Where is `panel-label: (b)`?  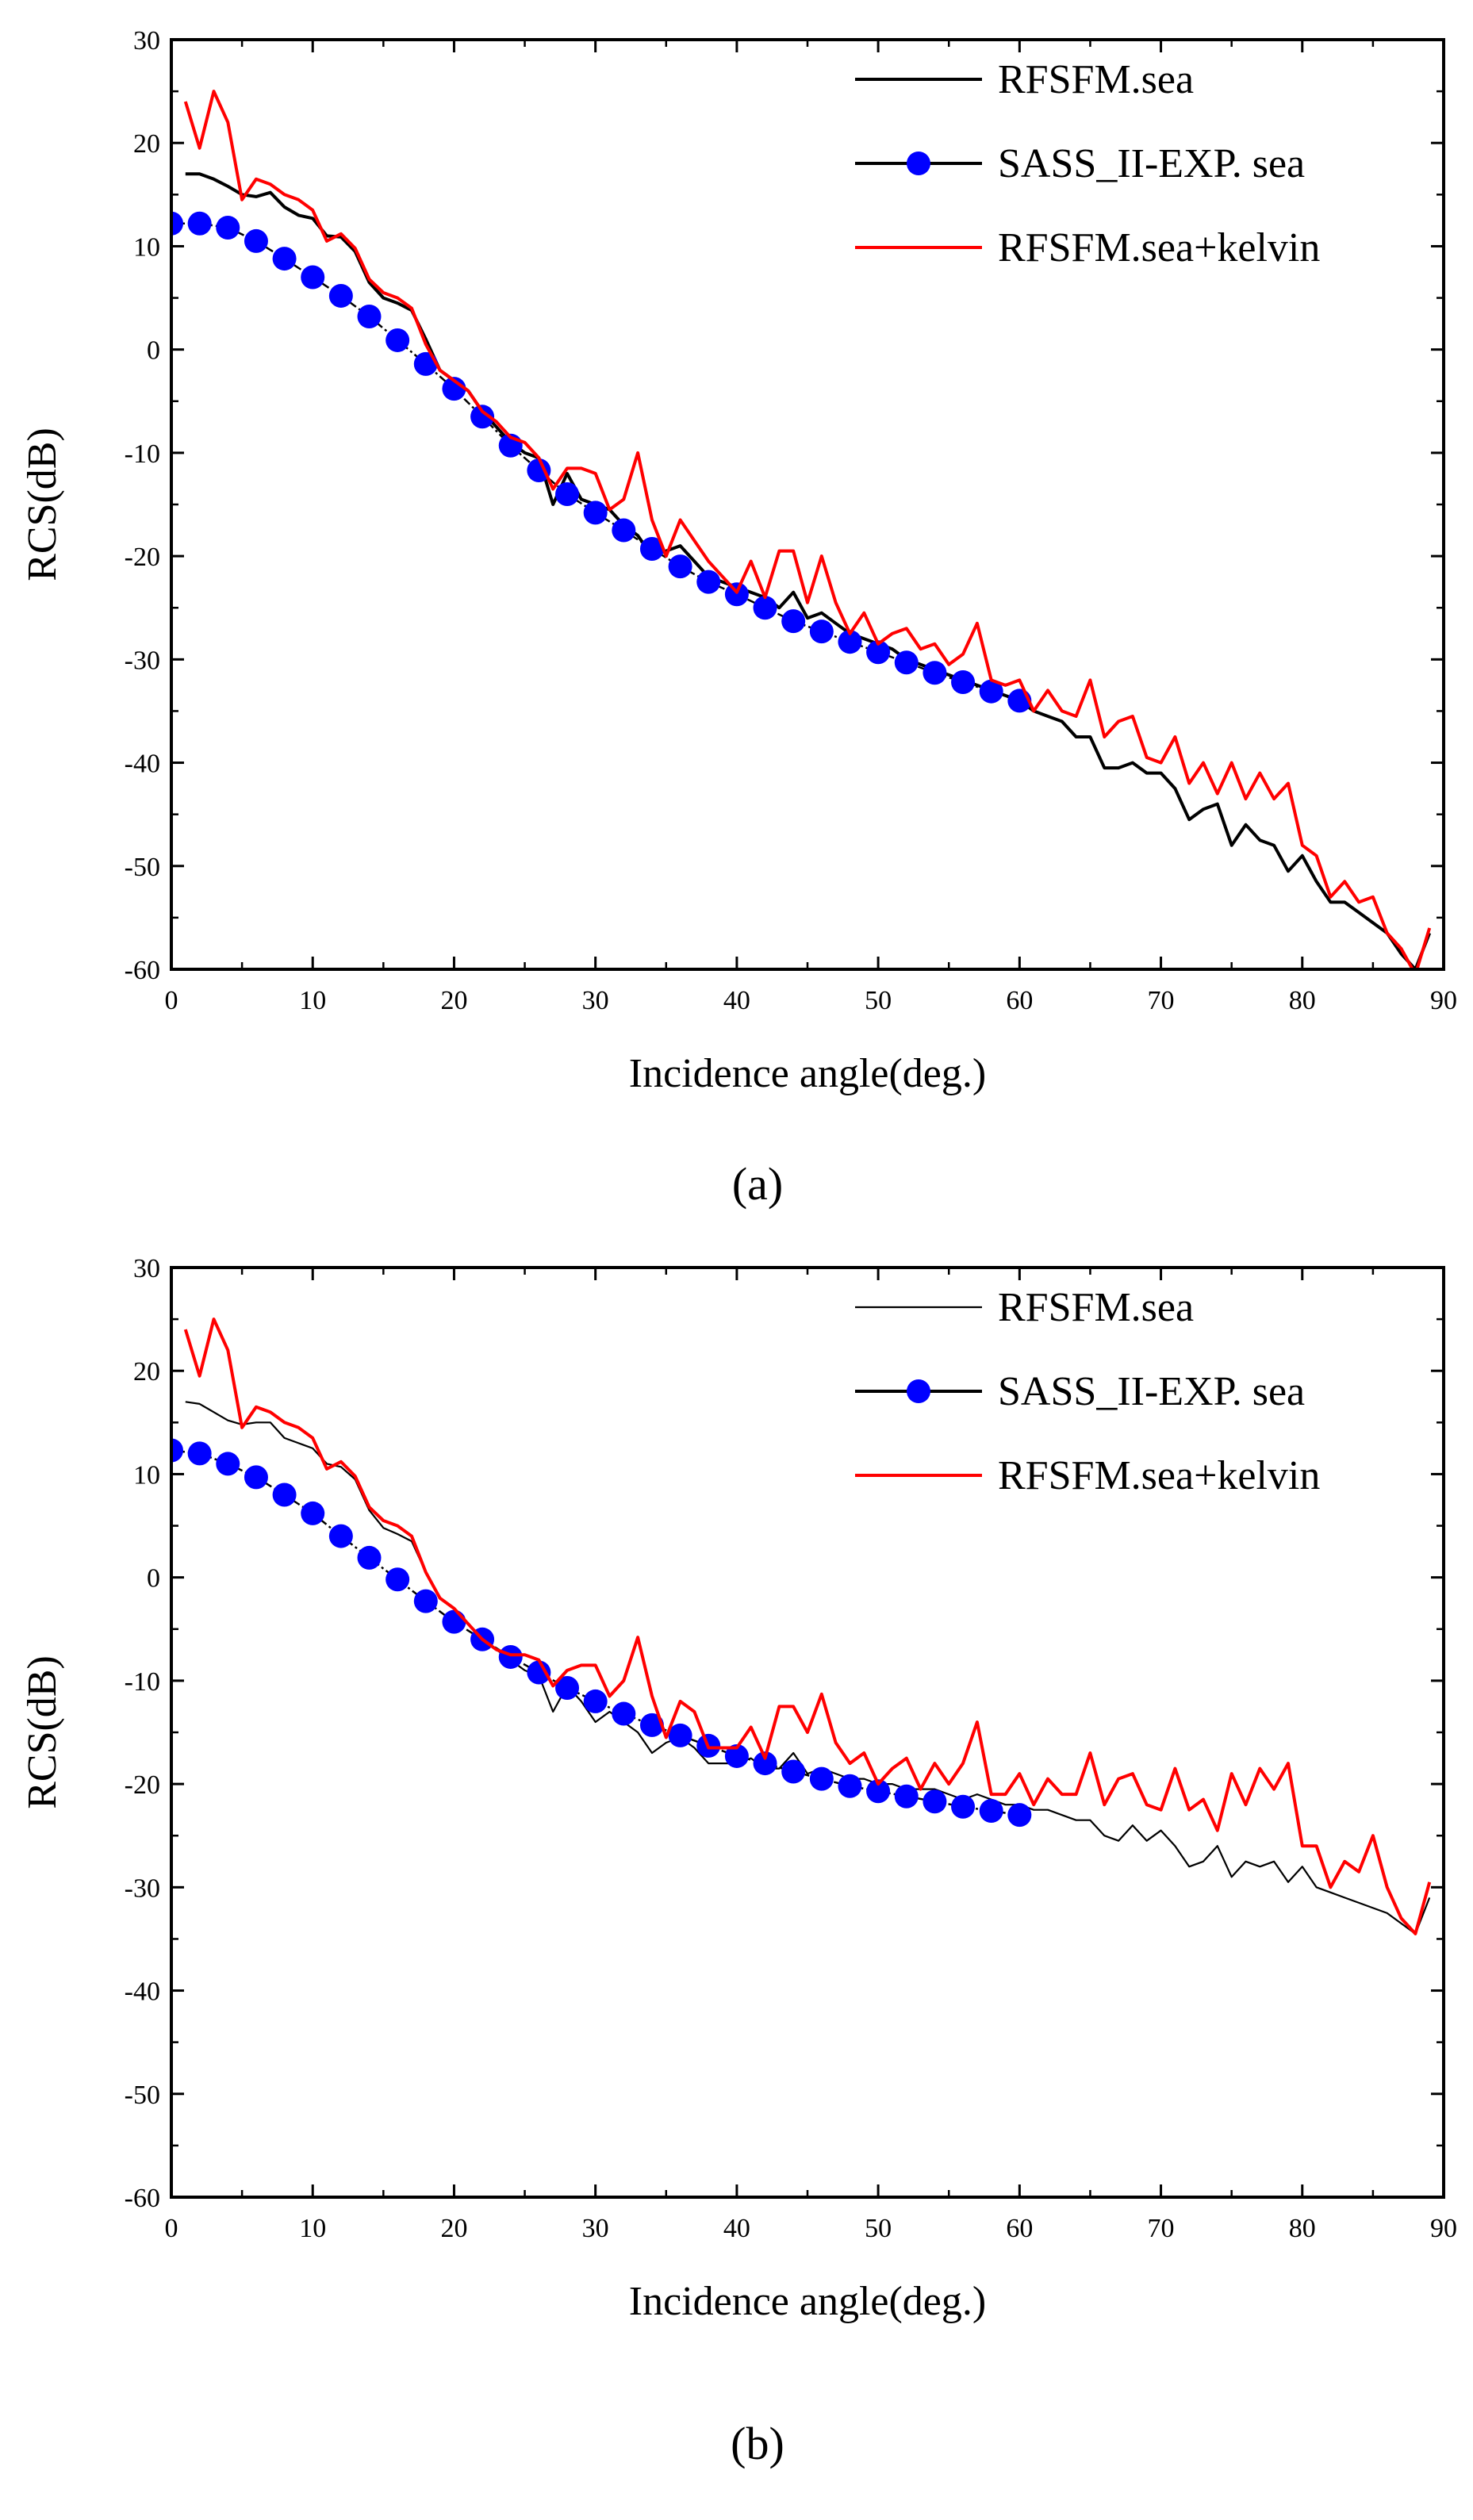 panel-label: (b) is located at coordinates (757, 2443).